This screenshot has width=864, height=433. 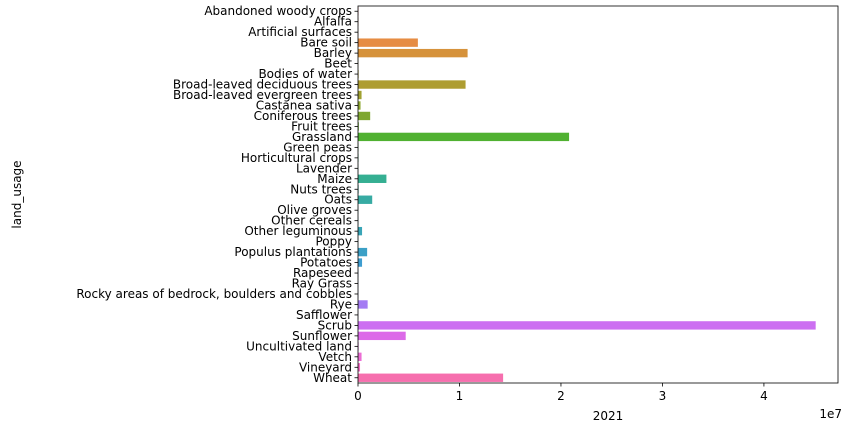 I want to click on y-tick-label-14: Horticultural crops, so click(x=296, y=158).